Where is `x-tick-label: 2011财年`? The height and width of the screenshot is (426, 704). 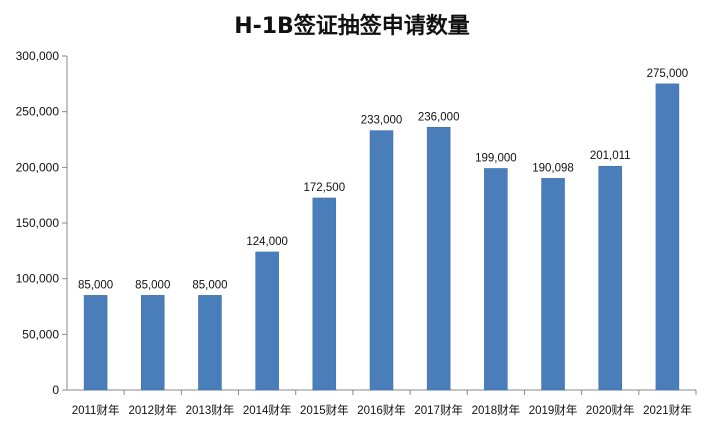 x-tick-label: 2011财年 is located at coordinates (96, 410).